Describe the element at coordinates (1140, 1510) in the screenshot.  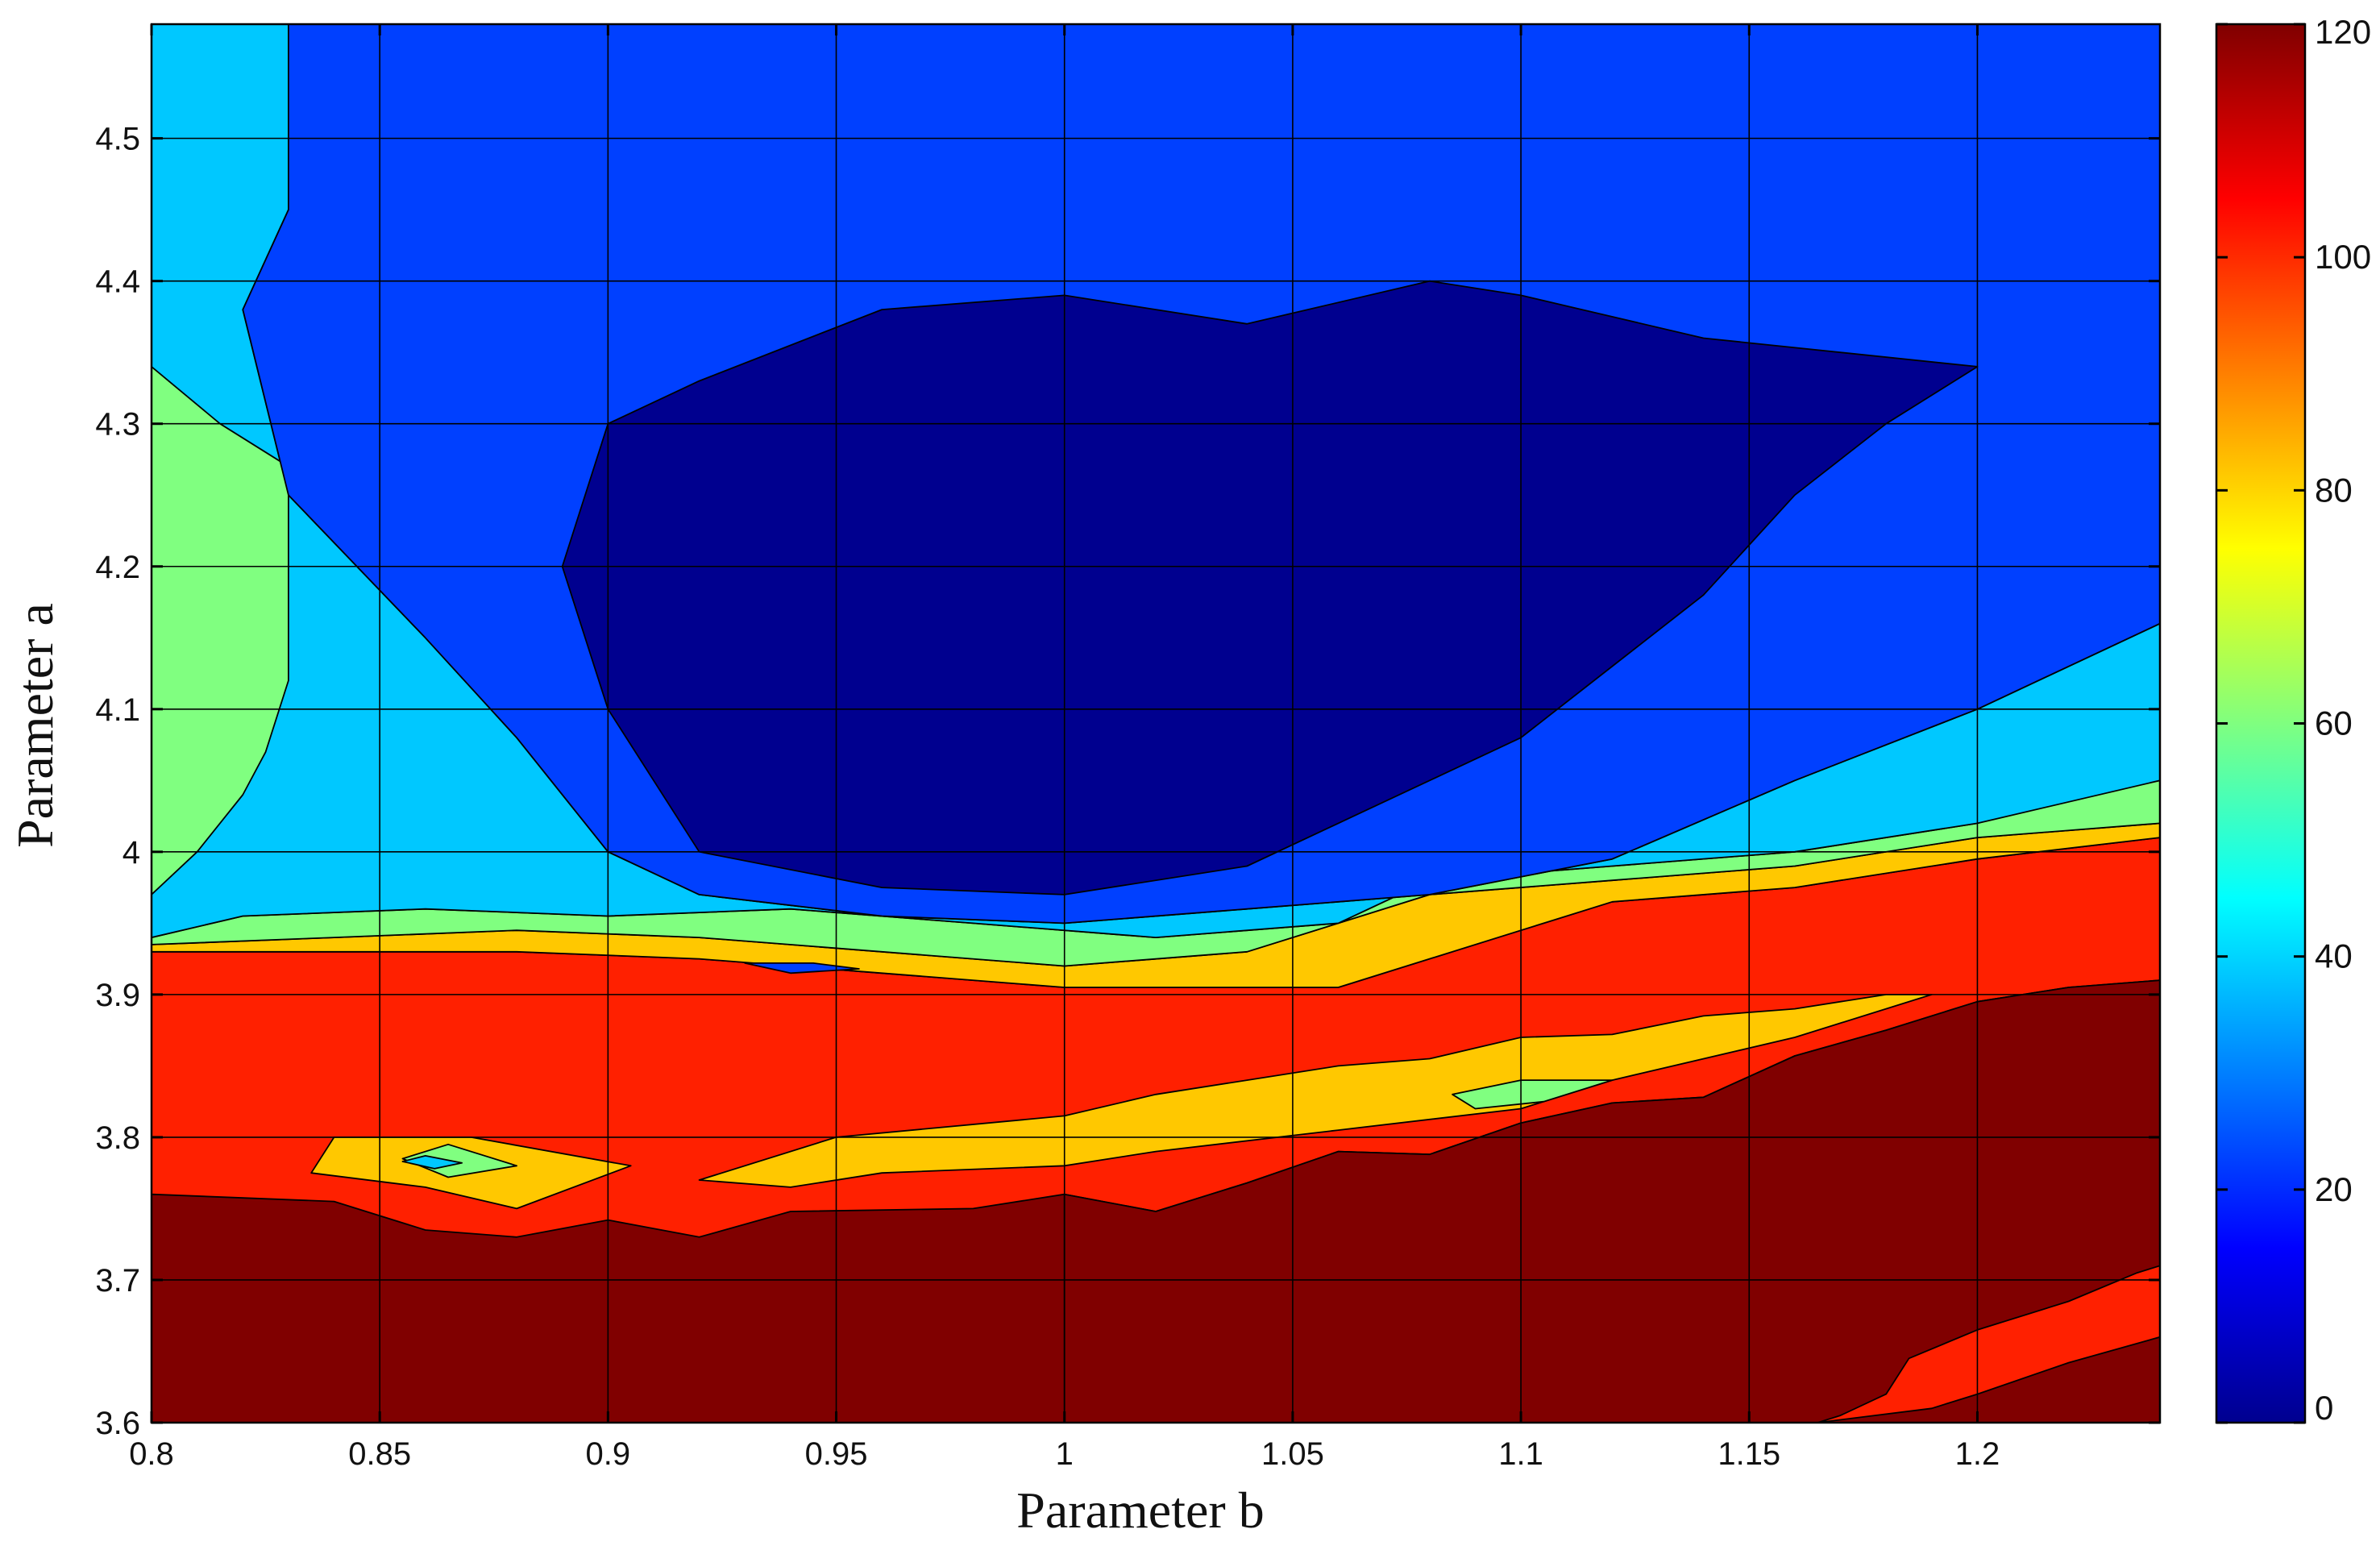
I see `x-axis-label: Parameter b` at that location.